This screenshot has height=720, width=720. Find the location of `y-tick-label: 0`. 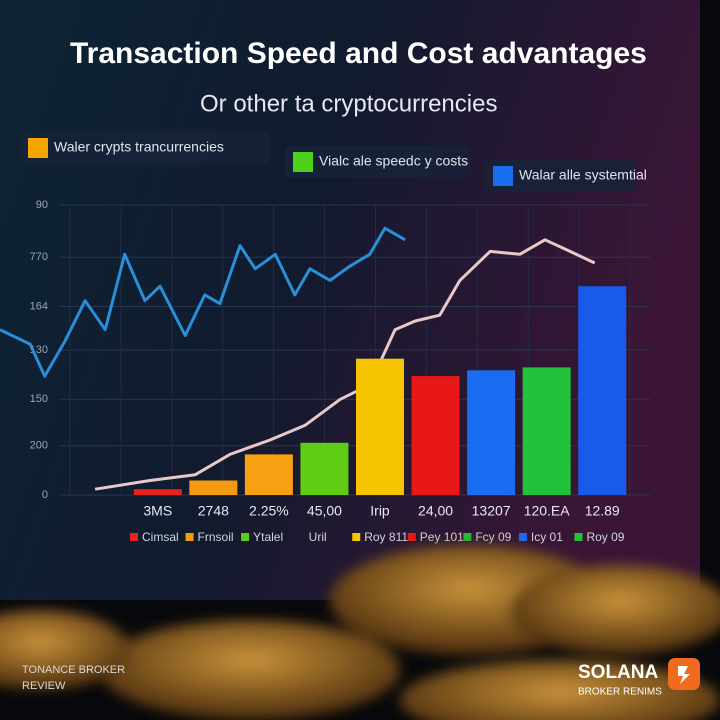

y-tick-label: 0 is located at coordinates (45, 495).